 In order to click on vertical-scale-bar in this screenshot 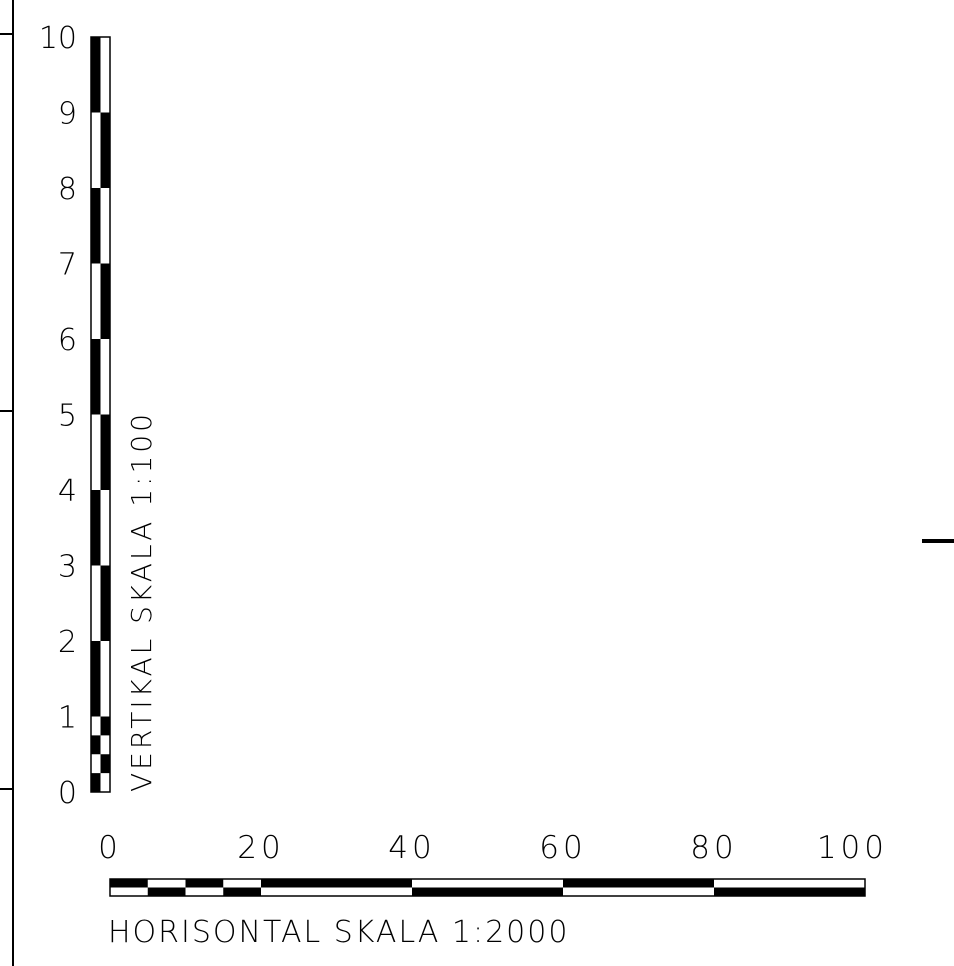, I will do `click(100, 414)`.